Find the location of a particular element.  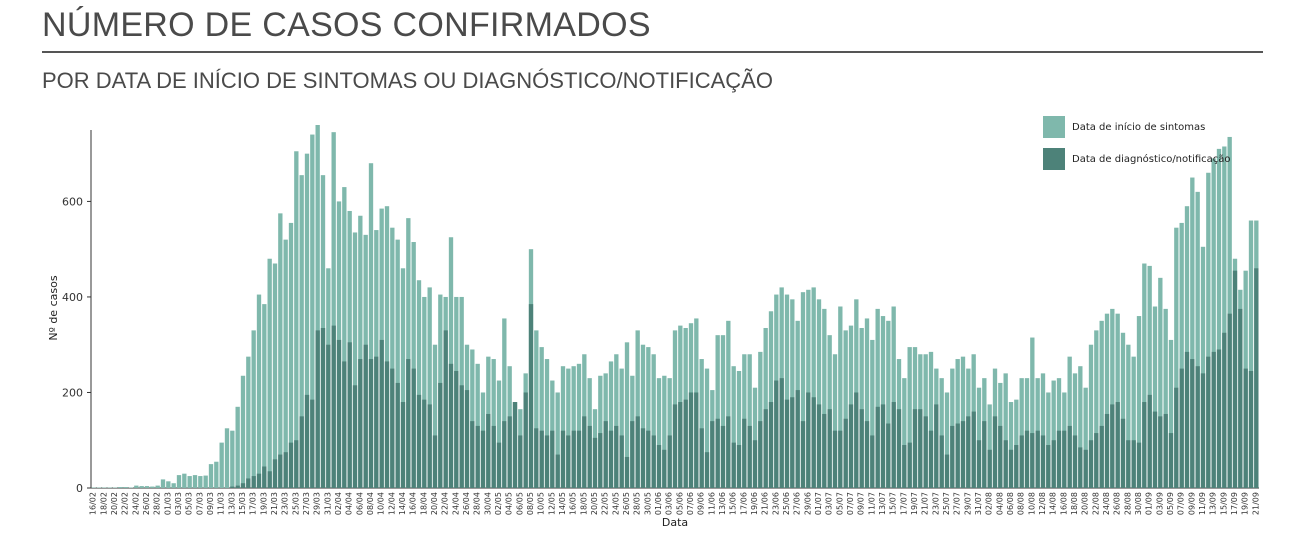

x-tick-label: 04/05 is located at coordinates (509, 503).